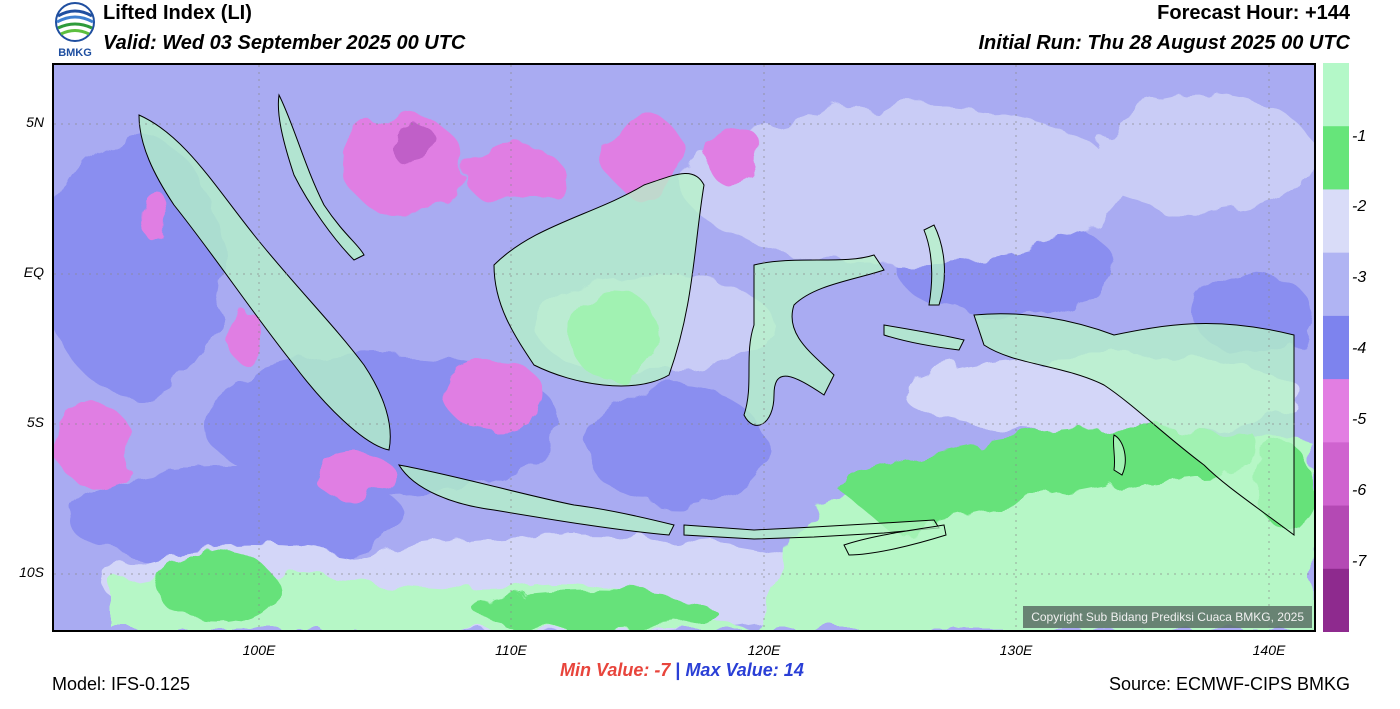 The image size is (1400, 709). What do you see at coordinates (764, 650) in the screenshot?
I see `lon-label-120e: 120E` at bounding box center [764, 650].